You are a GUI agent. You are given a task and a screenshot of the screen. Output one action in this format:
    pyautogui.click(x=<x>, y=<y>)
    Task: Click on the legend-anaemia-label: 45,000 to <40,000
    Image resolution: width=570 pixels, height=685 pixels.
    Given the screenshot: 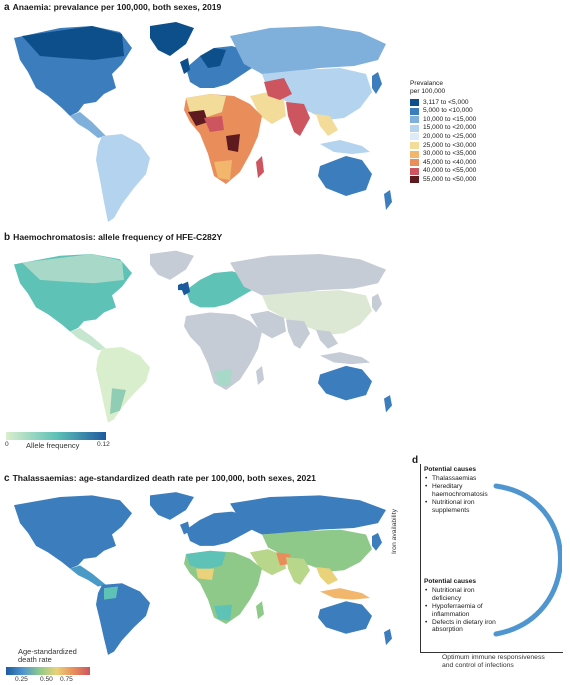 What is the action you would take?
    pyautogui.click(x=450, y=162)
    